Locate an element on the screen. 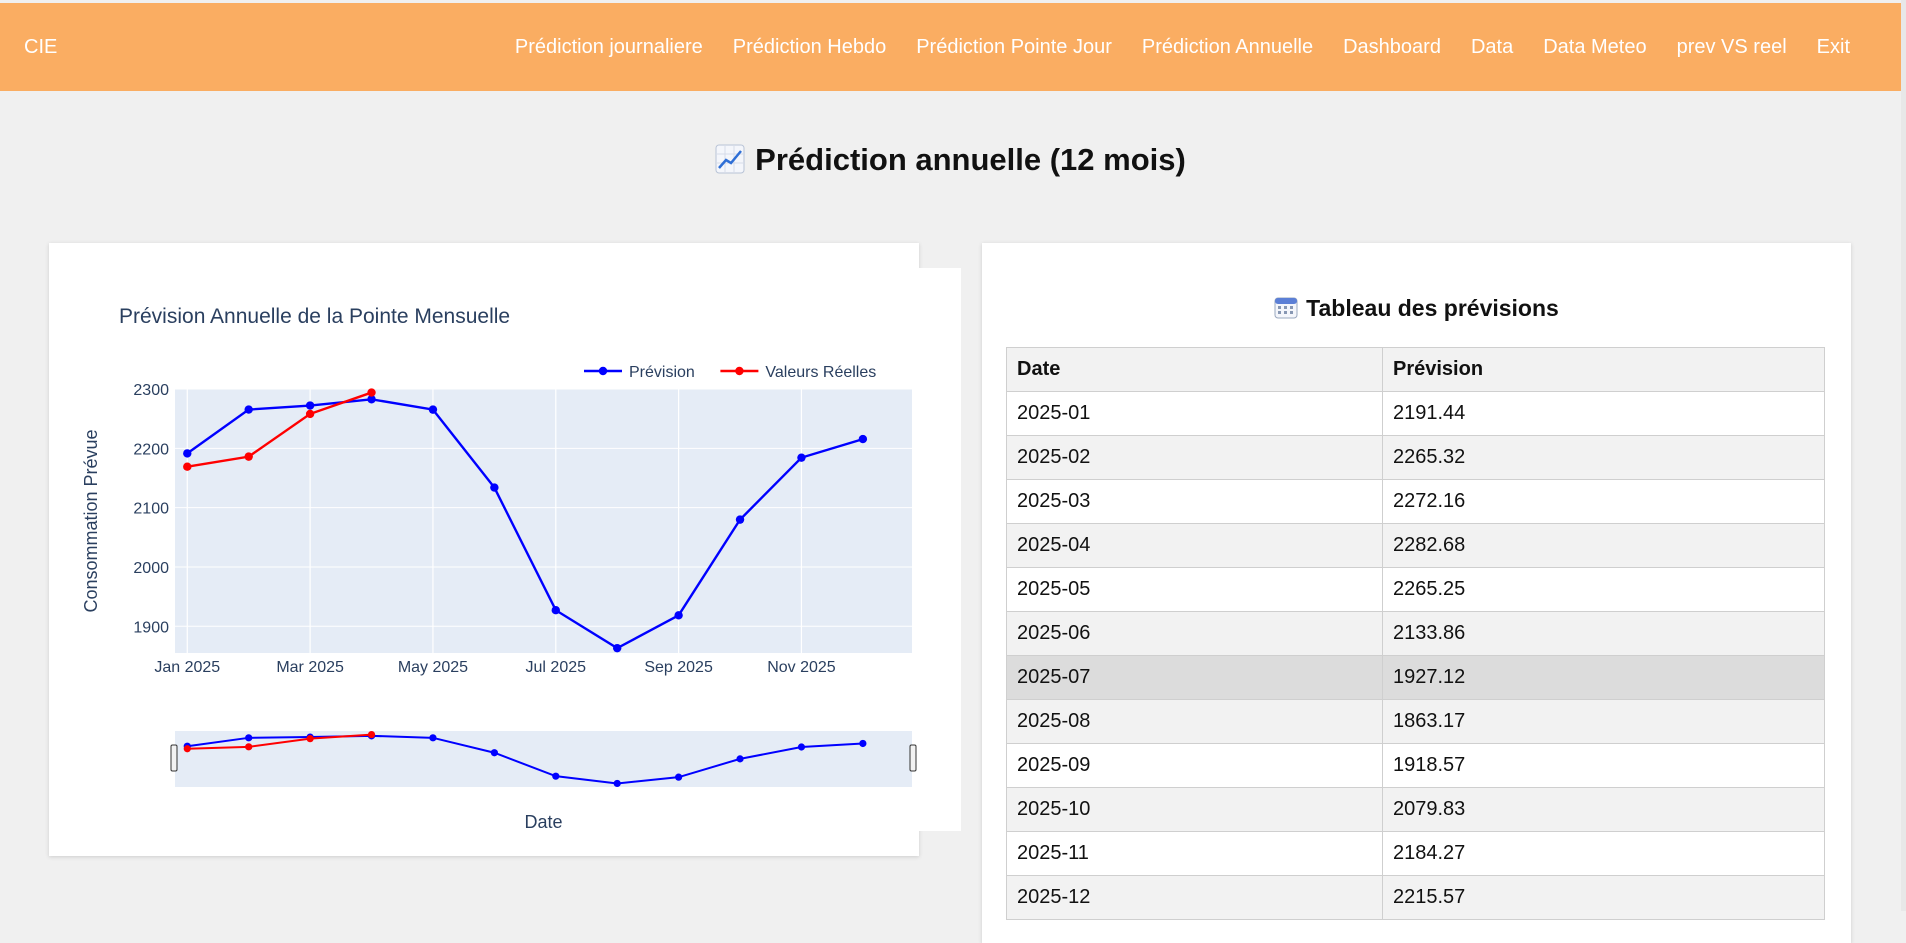 The image size is (1906, 943). plot-area is located at coordinates (543, 521).